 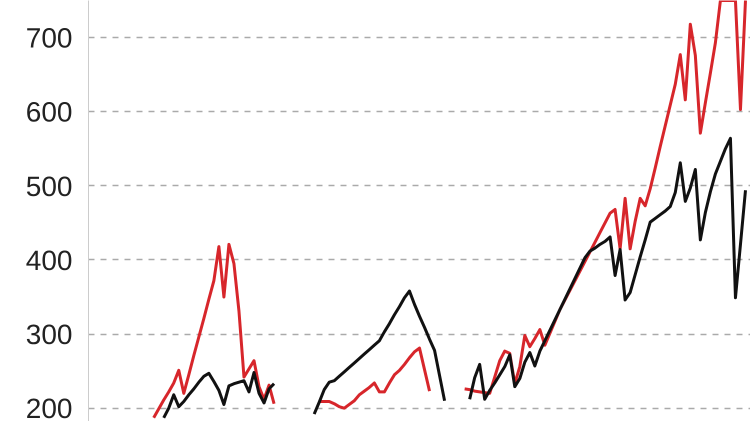 I want to click on y-tick-label: 200, so click(x=49, y=407).